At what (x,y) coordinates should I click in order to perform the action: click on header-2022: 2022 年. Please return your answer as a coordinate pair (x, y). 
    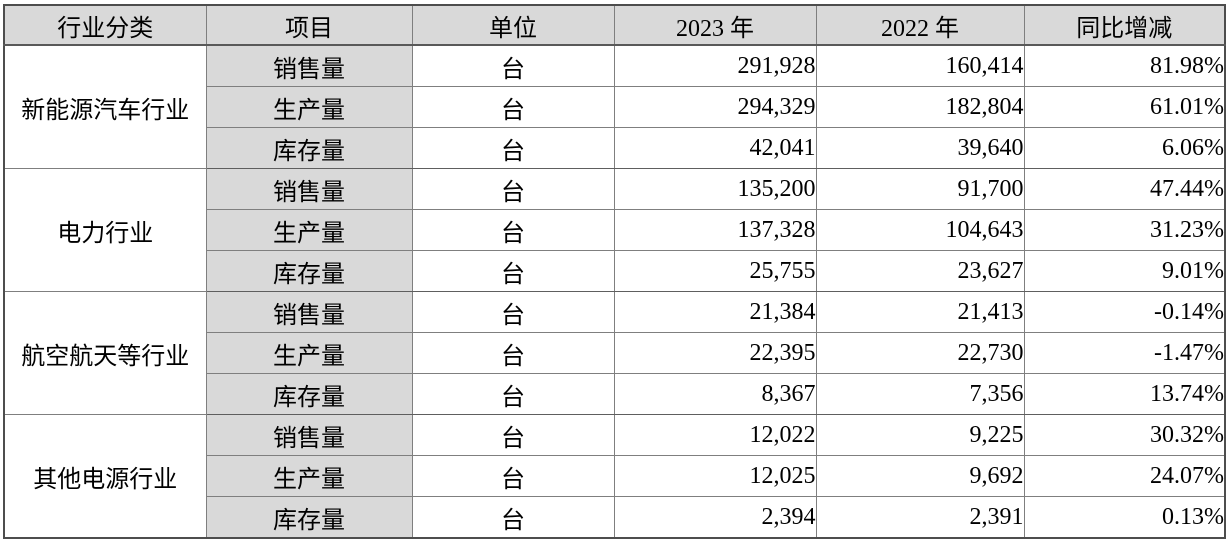
    Looking at the image, I should click on (920, 25).